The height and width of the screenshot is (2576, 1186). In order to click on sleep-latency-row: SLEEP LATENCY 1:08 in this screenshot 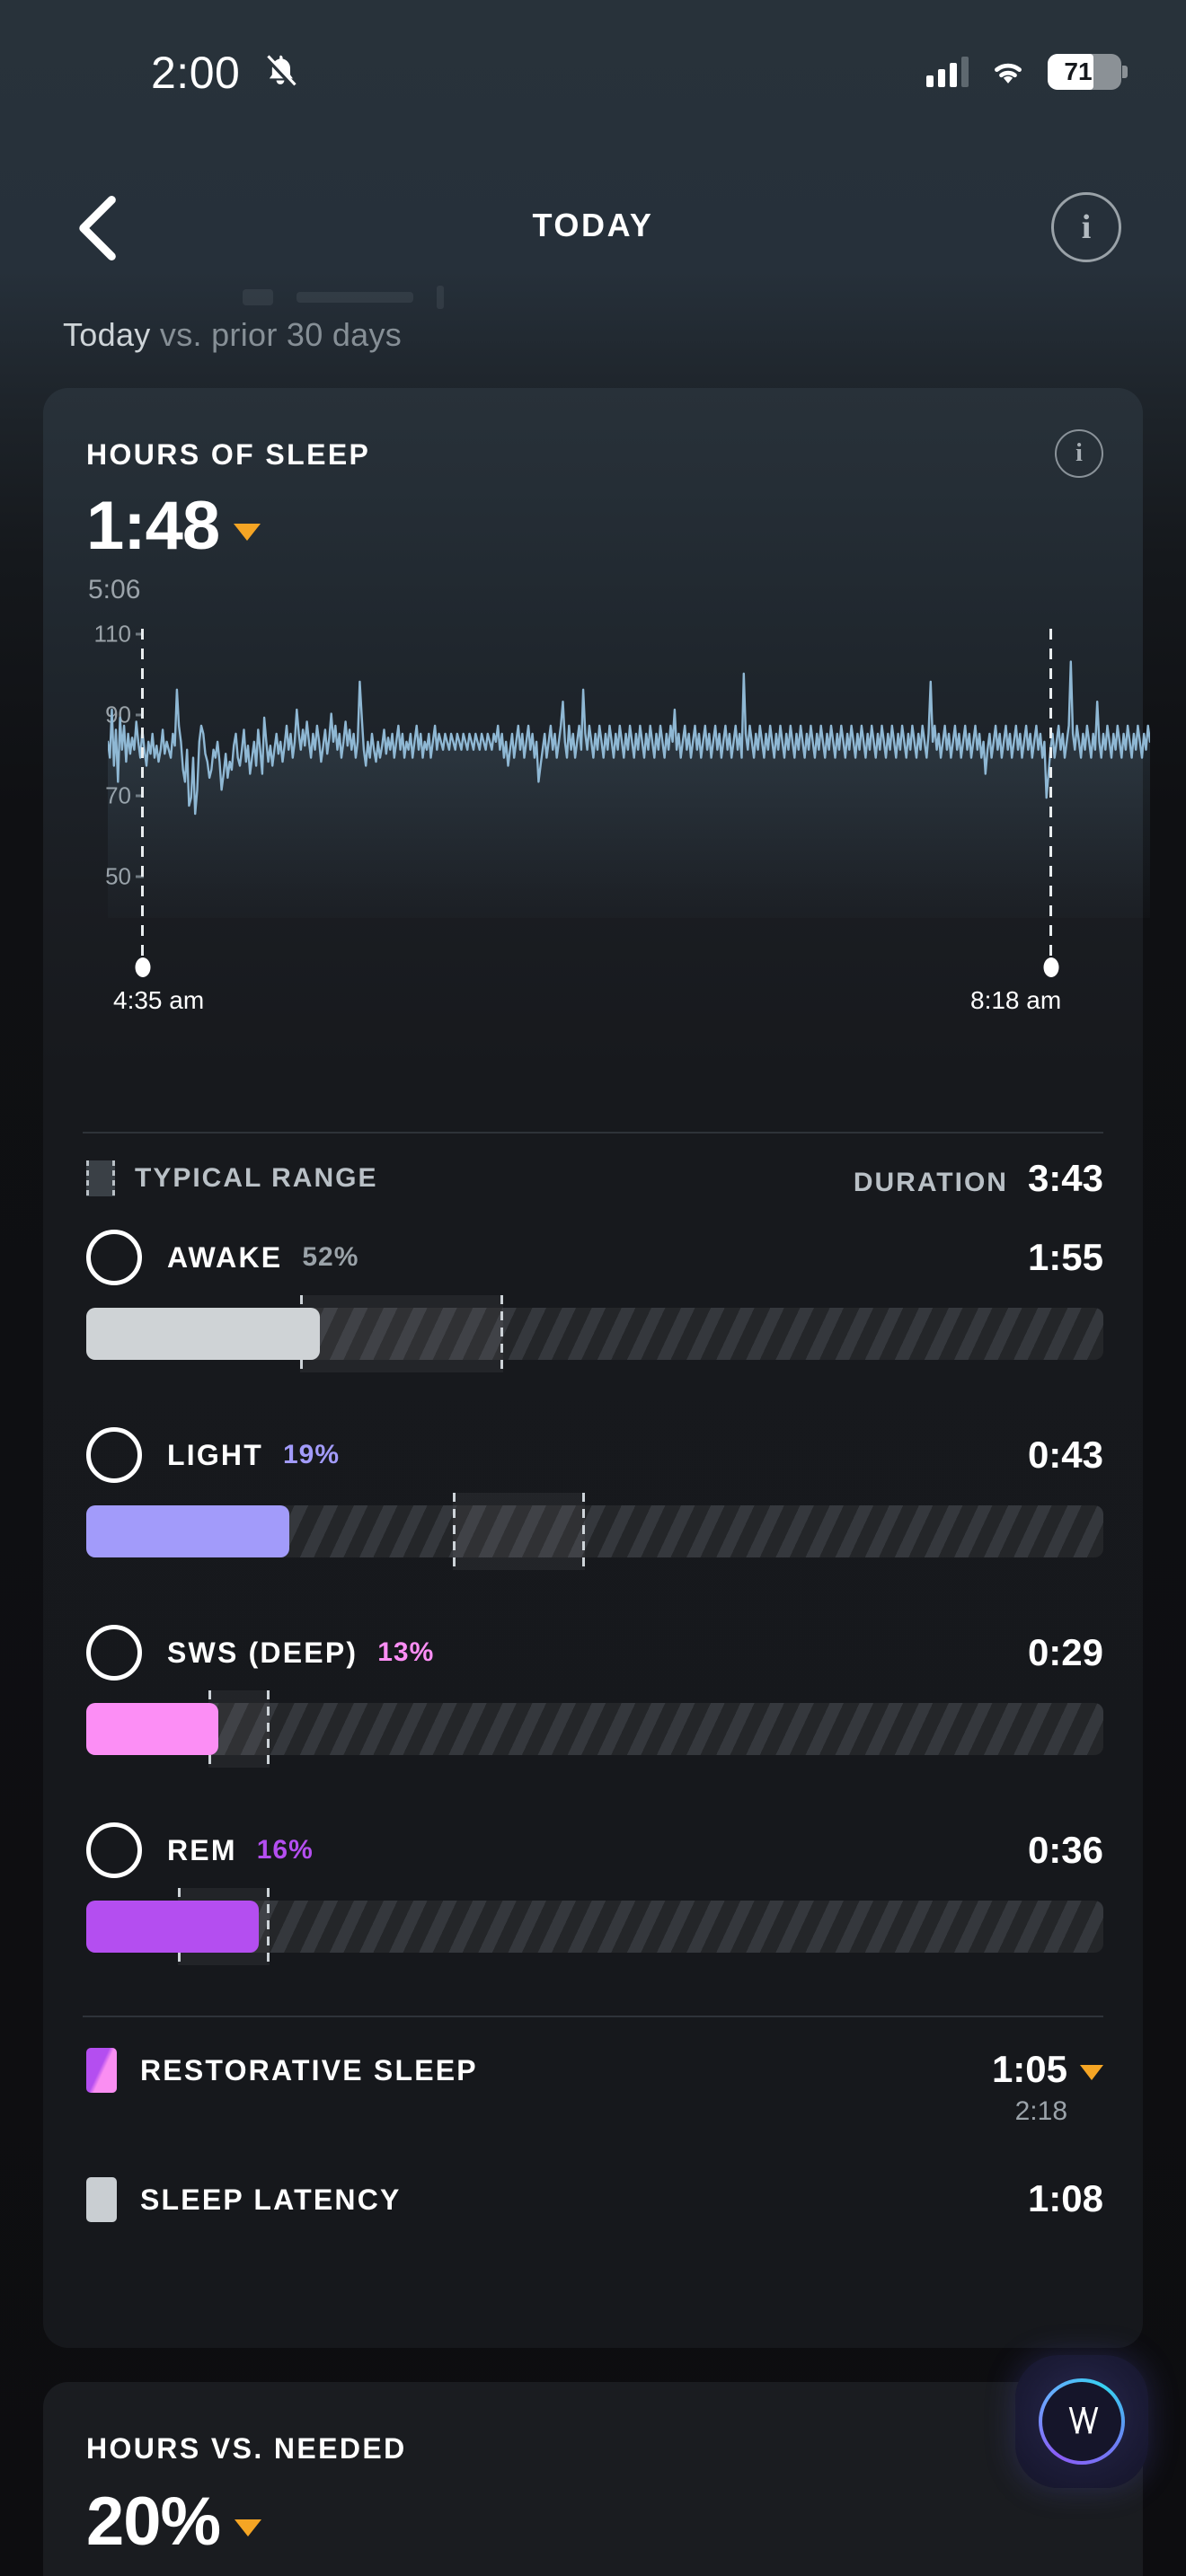, I will do `click(594, 2213)`.